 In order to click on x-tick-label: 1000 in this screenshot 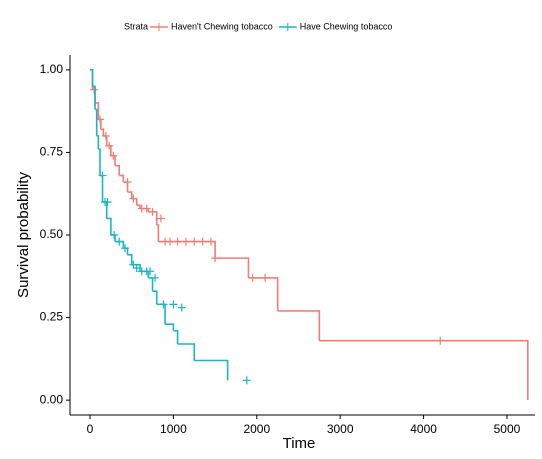, I will do `click(173, 429)`.